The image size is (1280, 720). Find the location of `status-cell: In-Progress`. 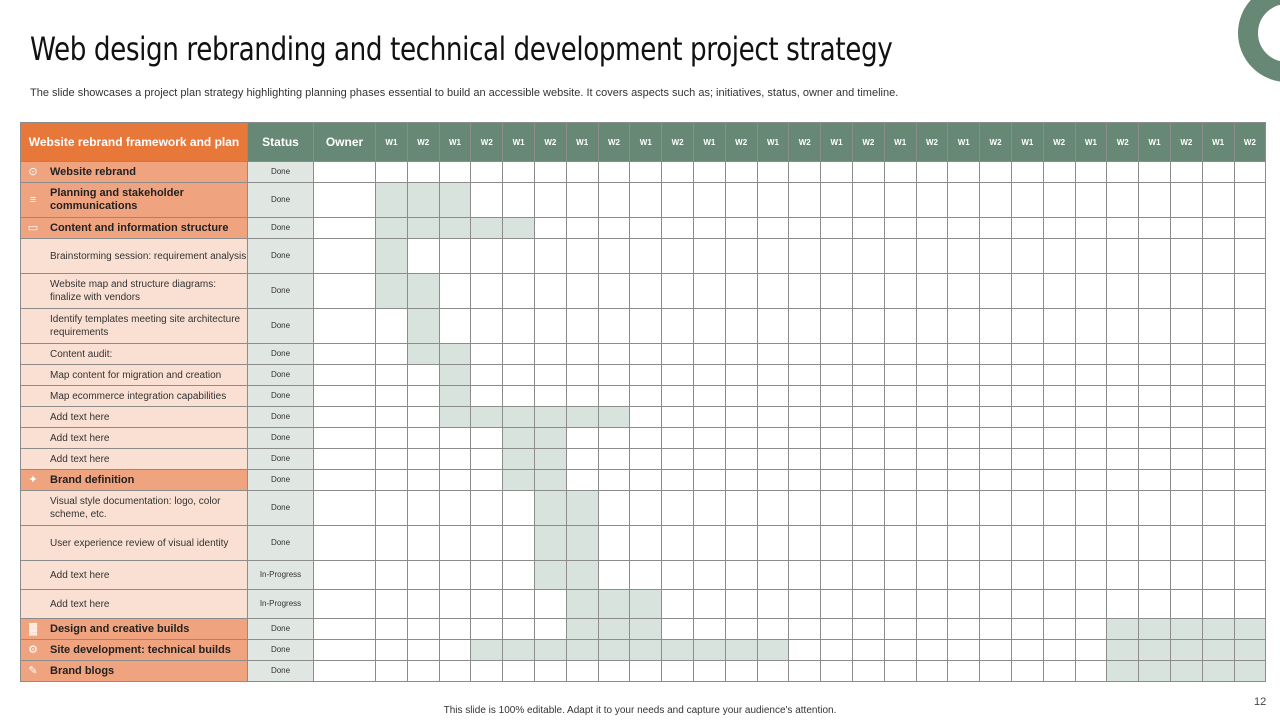

status-cell: In-Progress is located at coordinates (280, 604).